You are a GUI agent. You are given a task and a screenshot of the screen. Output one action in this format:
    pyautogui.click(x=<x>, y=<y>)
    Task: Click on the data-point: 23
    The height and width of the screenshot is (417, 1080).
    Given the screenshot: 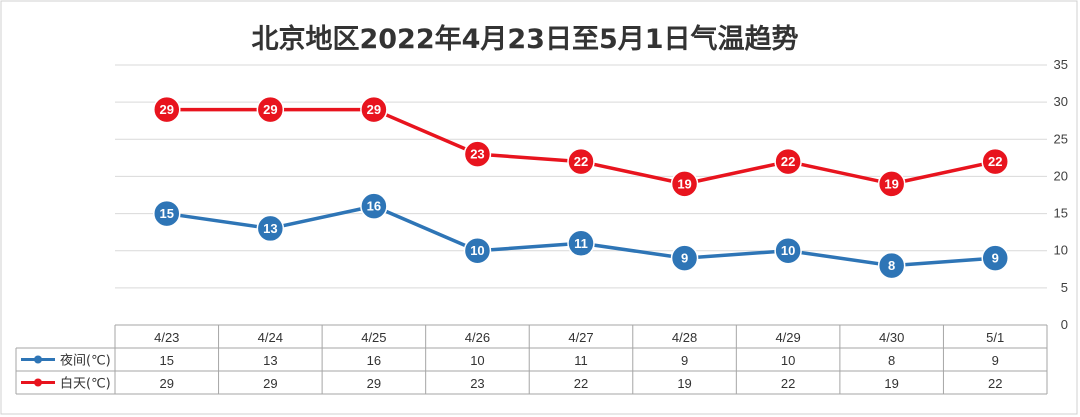 What is the action you would take?
    pyautogui.click(x=477, y=154)
    